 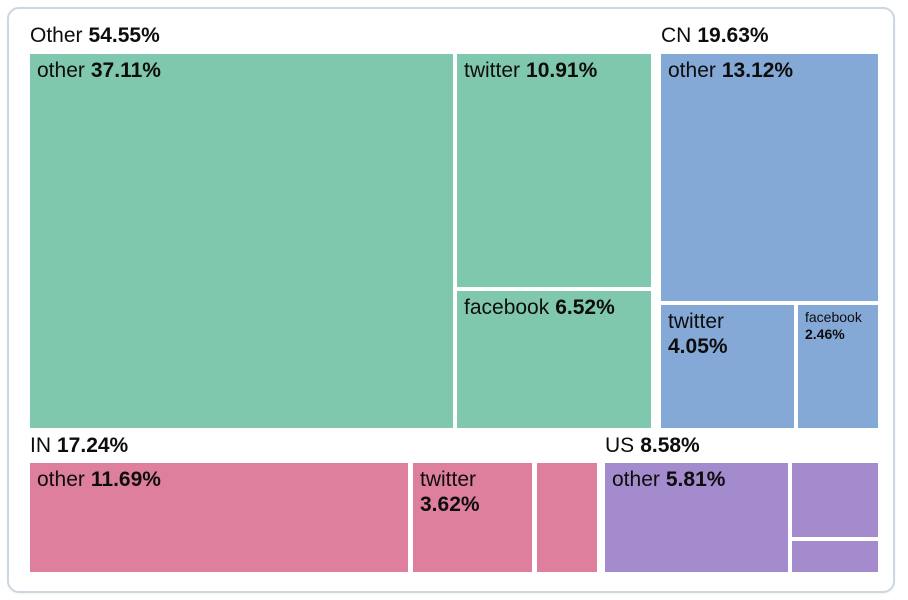 What do you see at coordinates (698, 346) in the screenshot?
I see `cell-label-value: 4.05%` at bounding box center [698, 346].